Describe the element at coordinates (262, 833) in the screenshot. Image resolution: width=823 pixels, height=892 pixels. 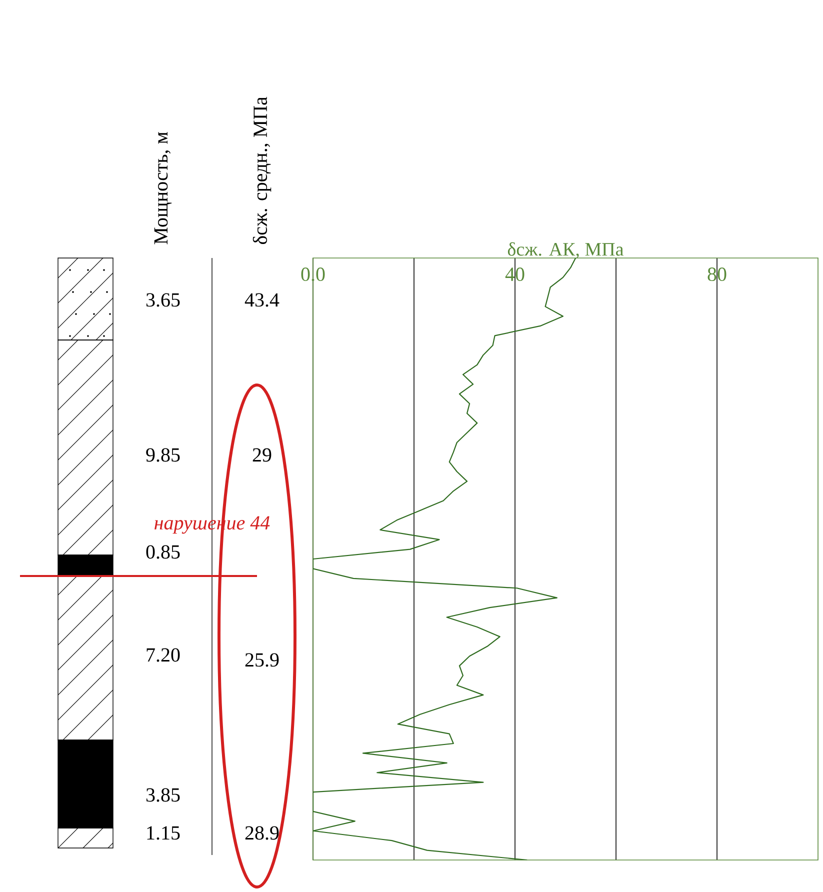
I see `text: 28.9` at that location.